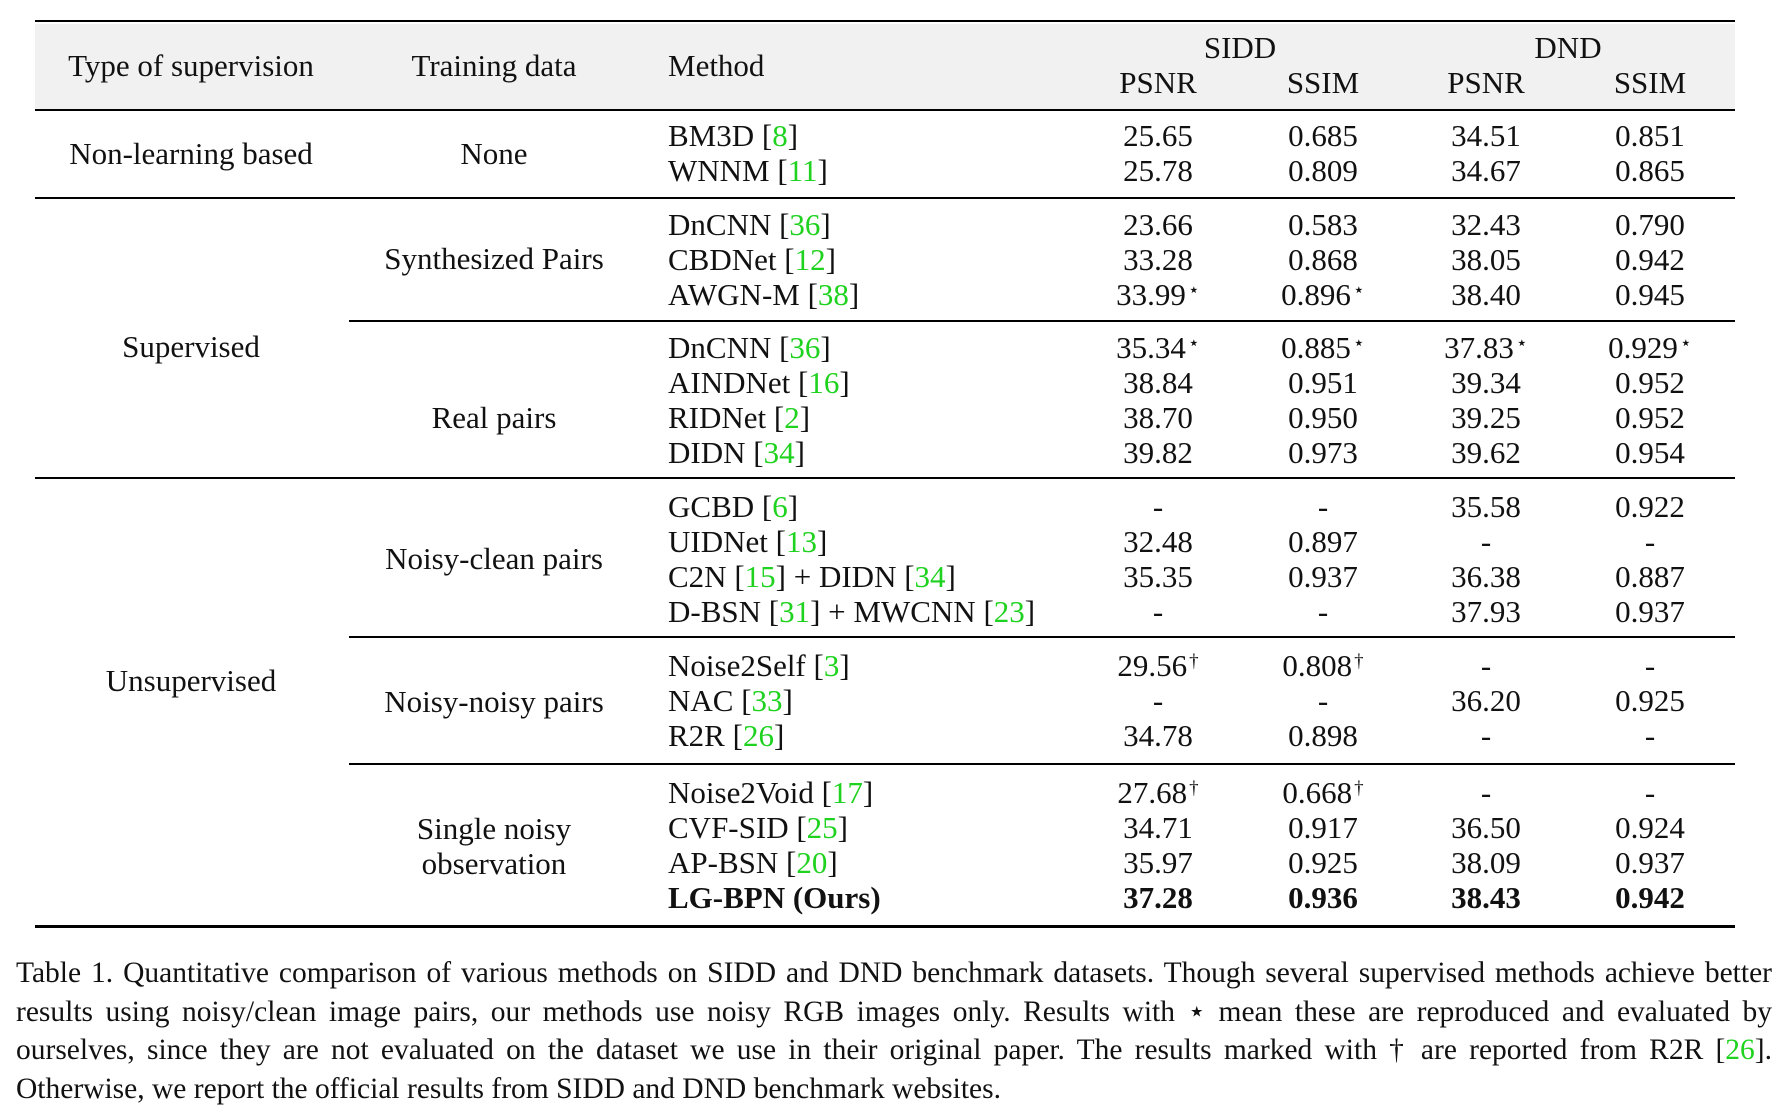 The width and height of the screenshot is (1788, 1108). Describe the element at coordinates (801, 541) in the screenshot. I see `citation-link: 13` at that location.